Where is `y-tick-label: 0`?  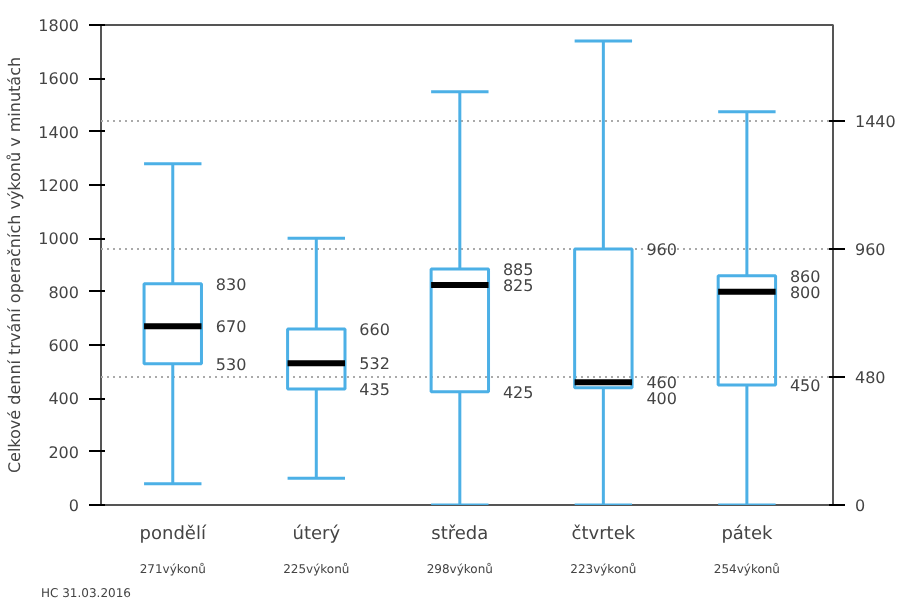
y-tick-label: 0 is located at coordinates (74, 506).